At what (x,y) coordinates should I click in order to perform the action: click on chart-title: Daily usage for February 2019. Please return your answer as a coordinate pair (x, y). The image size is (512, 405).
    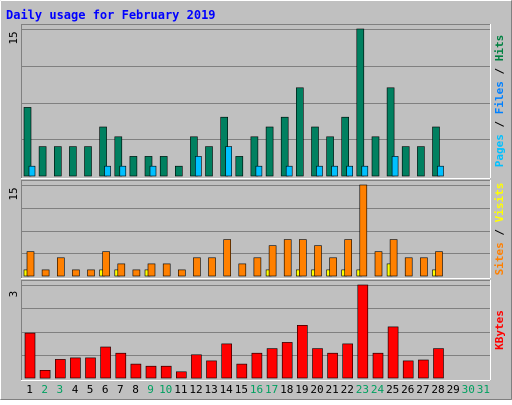
    Looking at the image, I should click on (111, 15).